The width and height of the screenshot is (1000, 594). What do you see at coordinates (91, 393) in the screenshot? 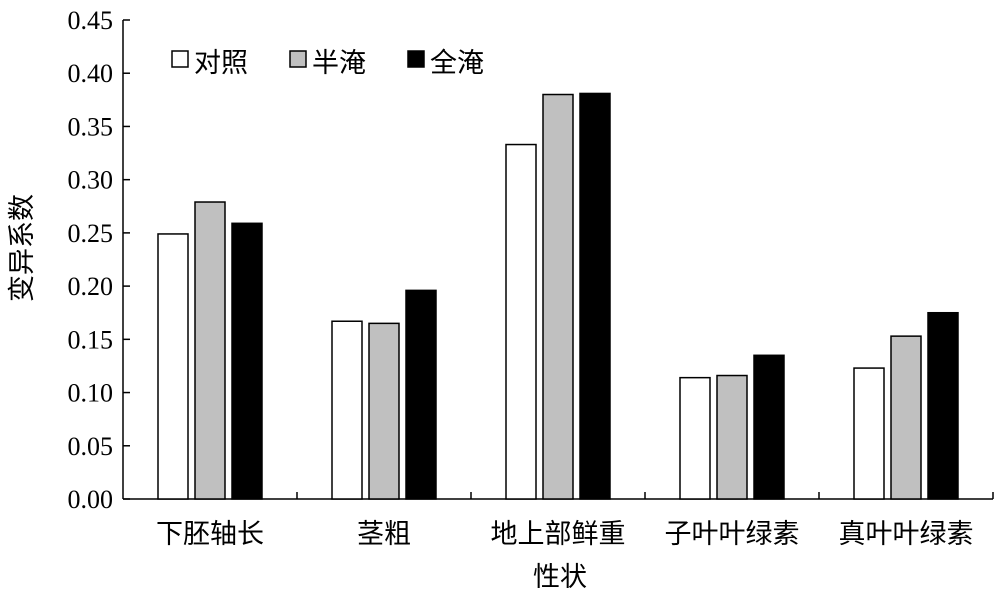
I see `y-tick-label: 0.10` at bounding box center [91, 393].